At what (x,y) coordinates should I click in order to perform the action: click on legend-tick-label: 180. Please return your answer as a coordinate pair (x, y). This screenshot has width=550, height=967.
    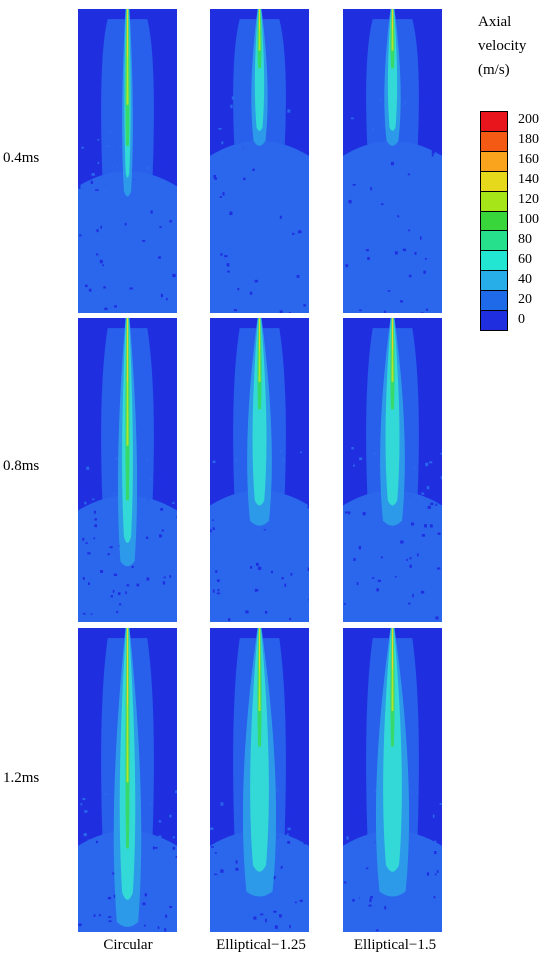
    Looking at the image, I should click on (528, 139).